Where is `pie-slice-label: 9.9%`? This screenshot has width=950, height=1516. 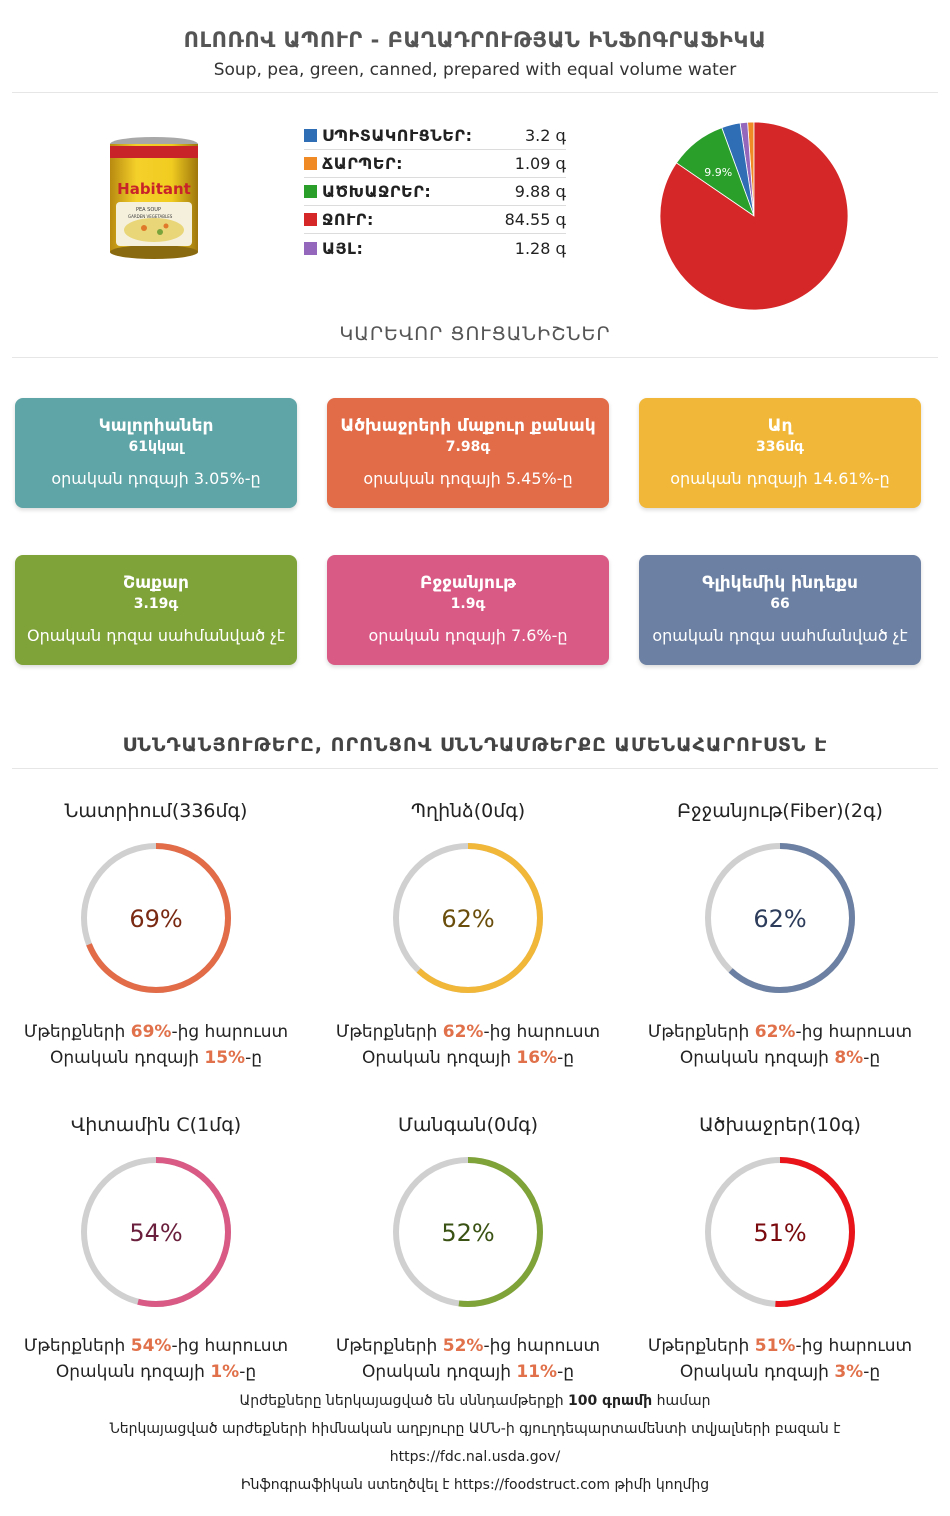
pie-slice-label: 9.9% is located at coordinates (718, 172).